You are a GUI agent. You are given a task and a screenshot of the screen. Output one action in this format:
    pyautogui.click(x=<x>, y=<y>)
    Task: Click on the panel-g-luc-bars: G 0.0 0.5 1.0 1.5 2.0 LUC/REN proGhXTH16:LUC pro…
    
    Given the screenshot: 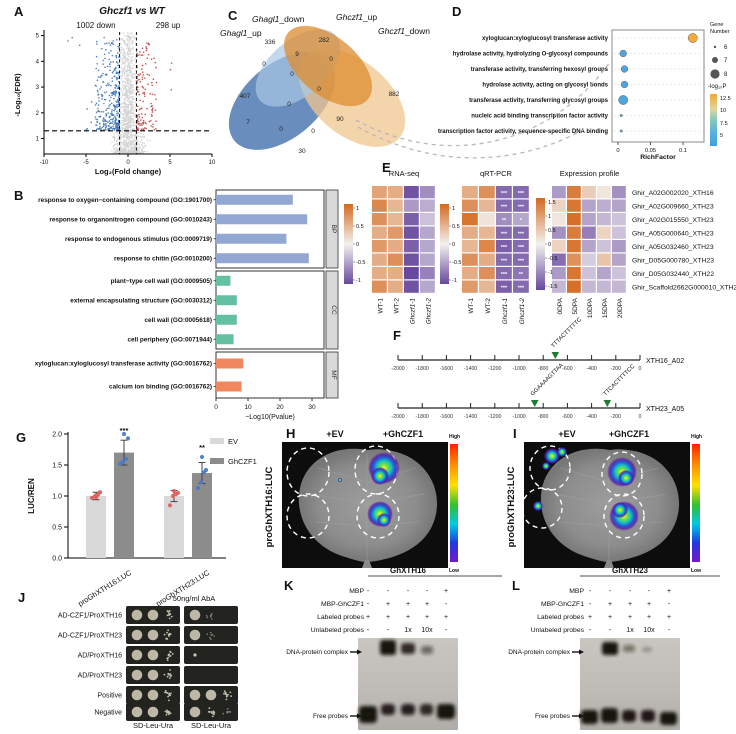 What is the action you would take?
    pyautogui.click(x=136, y=517)
    